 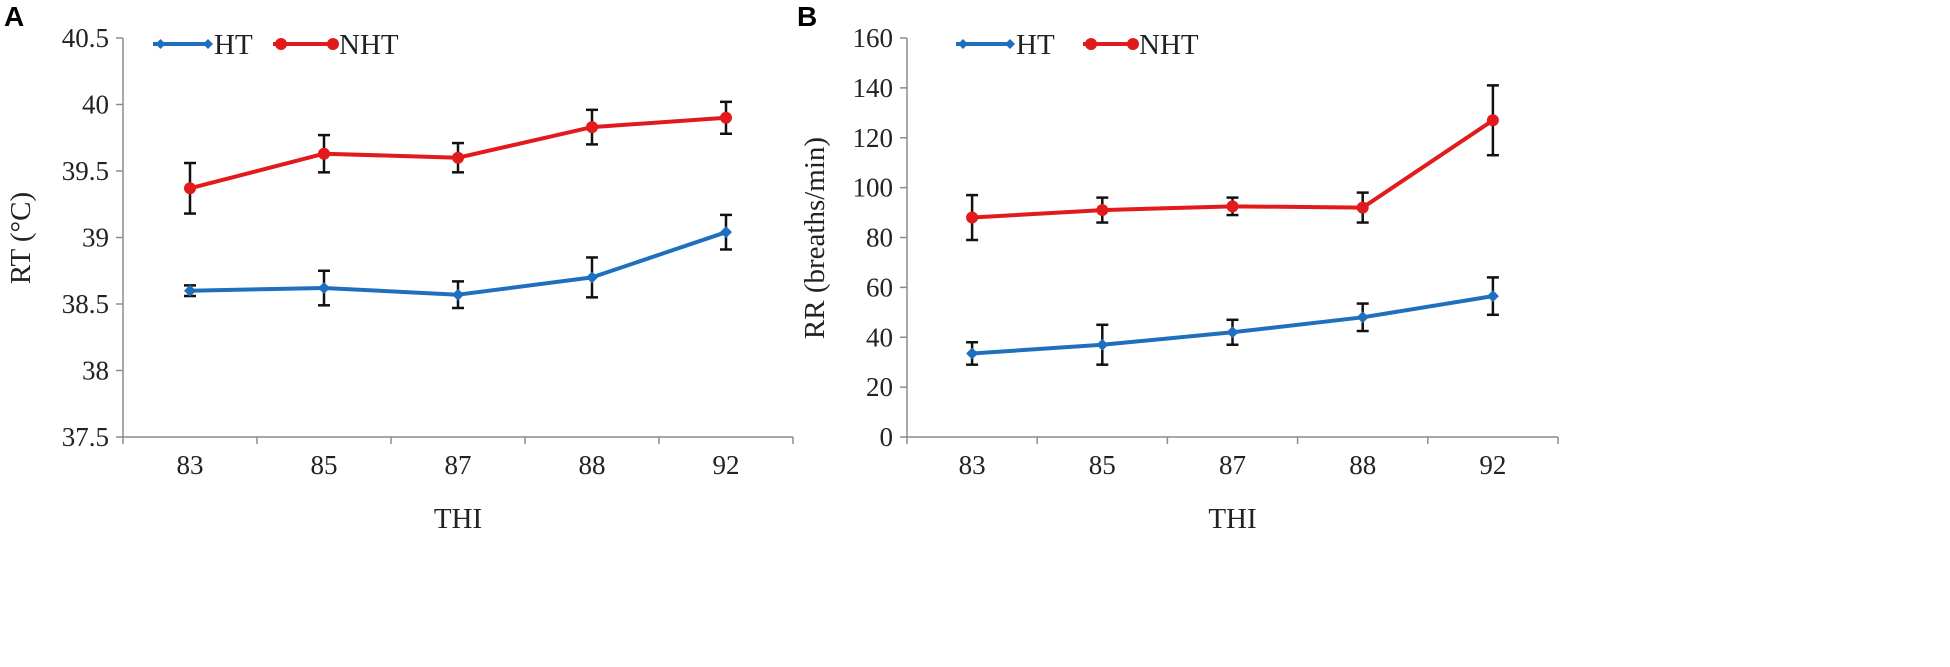 I want to click on panel-b-x-tick-label: 88, so click(x=1362, y=465).